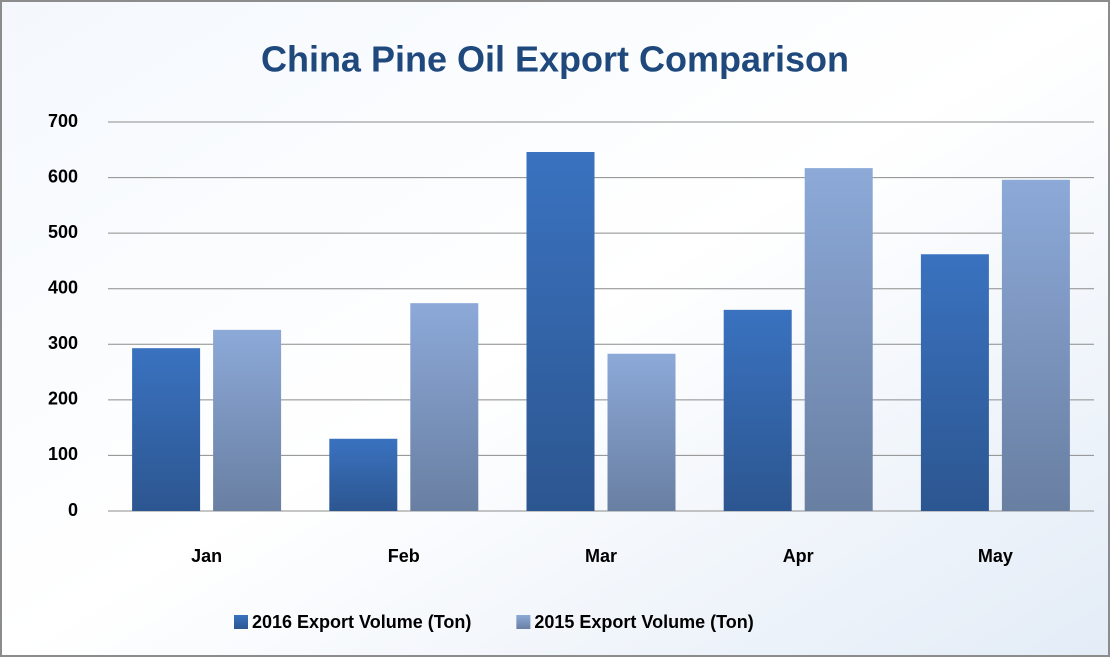 Image resolution: width=1111 pixels, height=657 pixels. What do you see at coordinates (63, 176) in the screenshot?
I see `y-tick-label: 600` at bounding box center [63, 176].